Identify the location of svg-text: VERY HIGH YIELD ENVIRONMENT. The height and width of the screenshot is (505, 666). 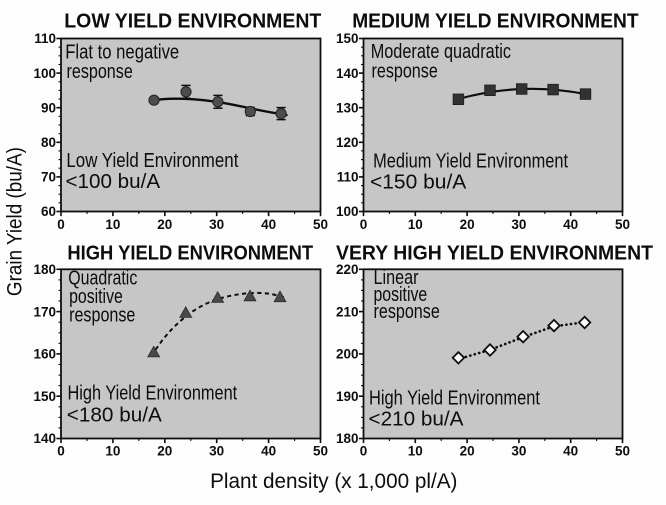
(494, 254).